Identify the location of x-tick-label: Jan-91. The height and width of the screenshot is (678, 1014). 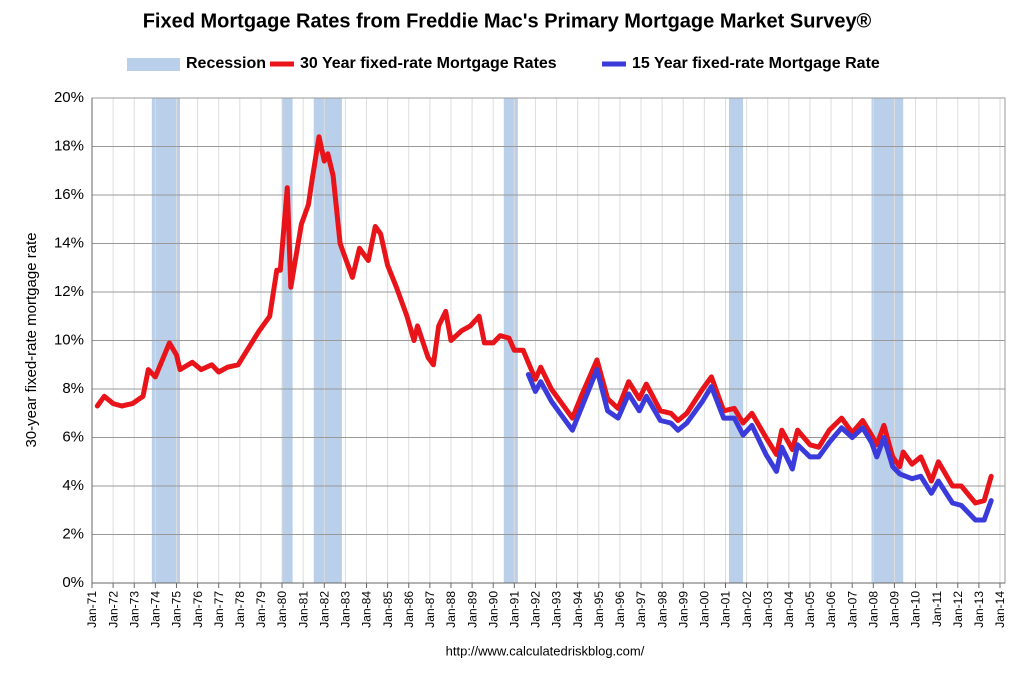
(514, 609).